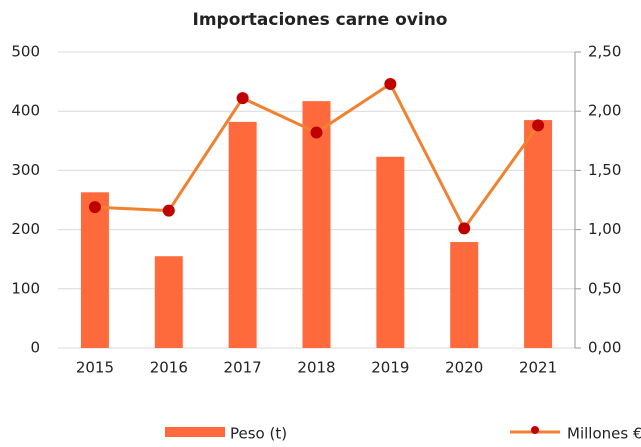 This screenshot has width=641, height=447. What do you see at coordinates (535, 430) in the screenshot?
I see `legend-marker` at bounding box center [535, 430].